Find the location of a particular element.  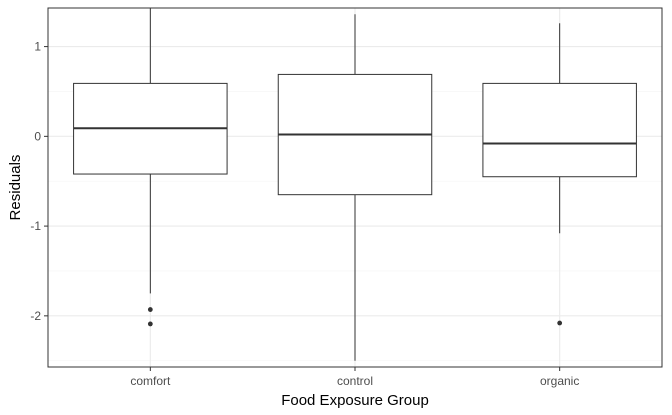

iqr-box is located at coordinates (559, 130).